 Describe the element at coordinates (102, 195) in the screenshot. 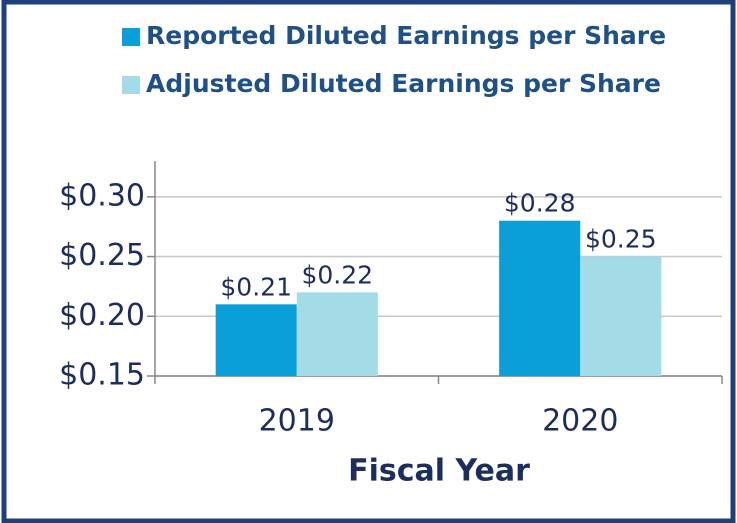

I see `y-tick-label: $0.30` at that location.